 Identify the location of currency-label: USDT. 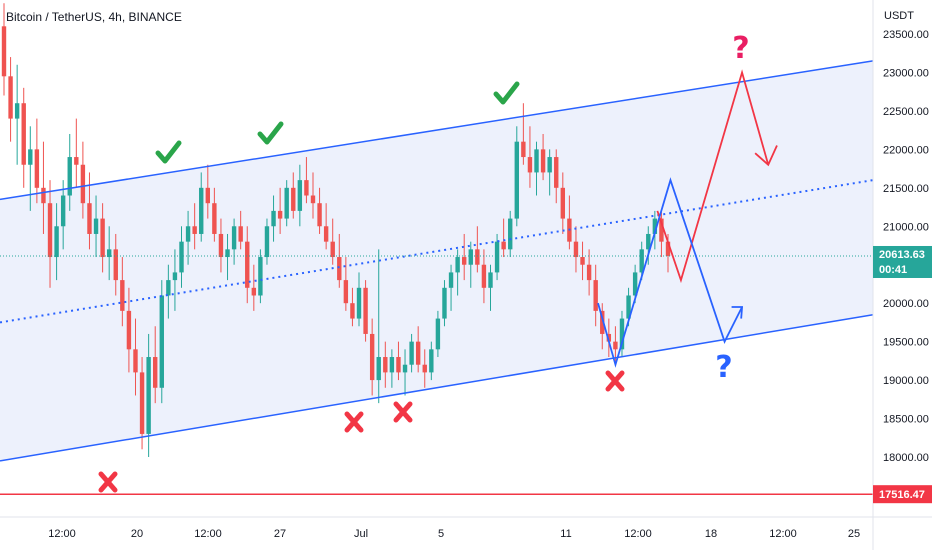
(899, 16).